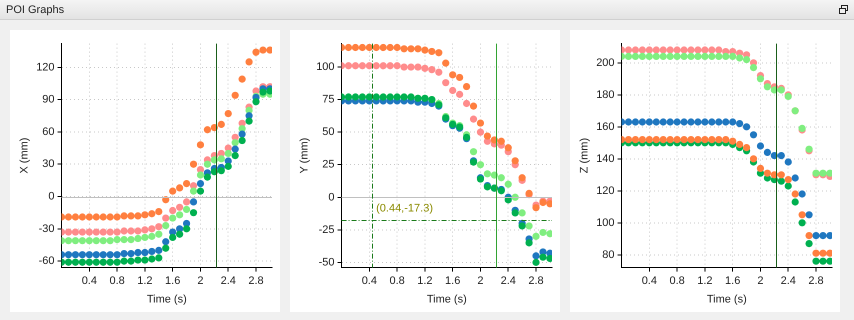 Image resolution: width=854 pixels, height=320 pixels. What do you see at coordinates (605, 222) in the screenshot?
I see `y-tick-label: 100` at bounding box center [605, 222].